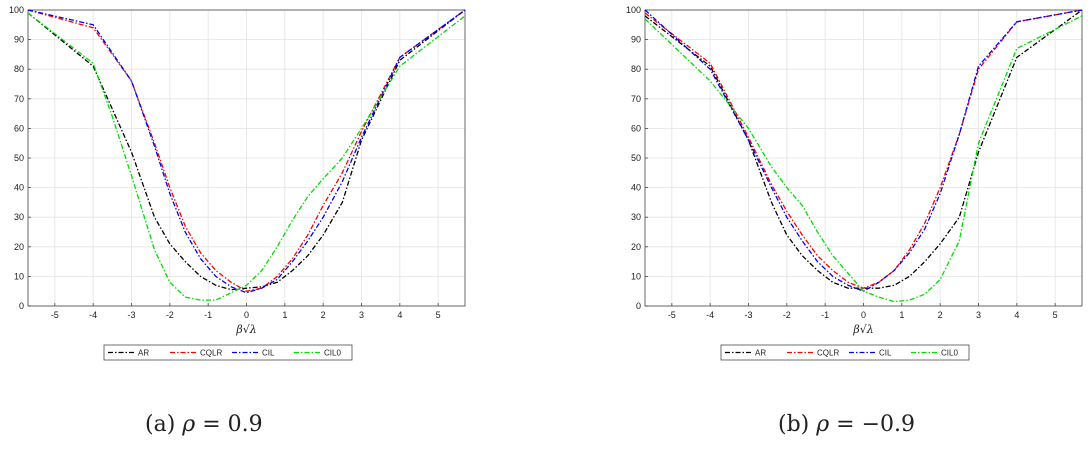 The width and height of the screenshot is (1090, 457). What do you see at coordinates (872, 424) in the screenshot?
I see `caption-b-rest: = −0.9` at bounding box center [872, 424].